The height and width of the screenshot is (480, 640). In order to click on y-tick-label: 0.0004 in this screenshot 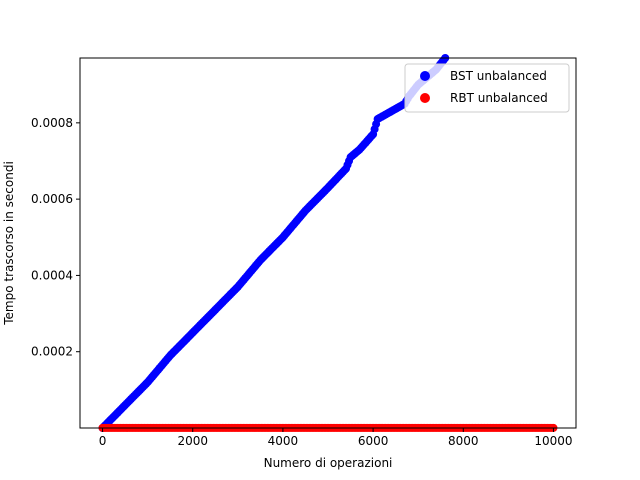, I will do `click(52, 275)`.